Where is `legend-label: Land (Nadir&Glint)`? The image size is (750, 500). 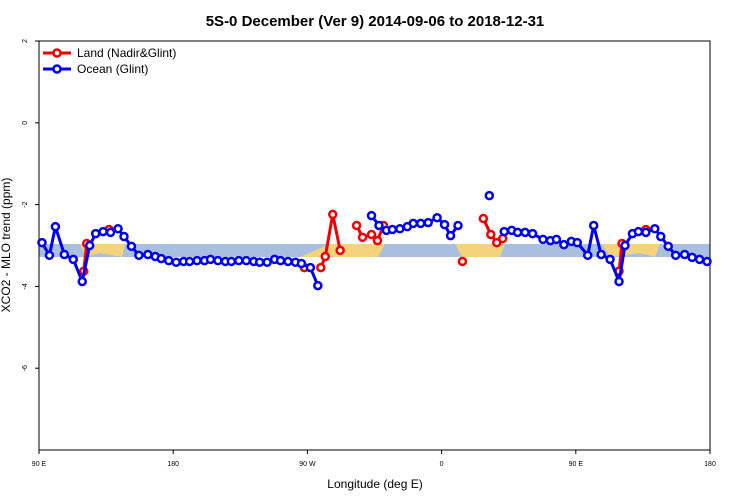
legend-label: Land (Nadir&Glint) is located at coordinates (126, 53).